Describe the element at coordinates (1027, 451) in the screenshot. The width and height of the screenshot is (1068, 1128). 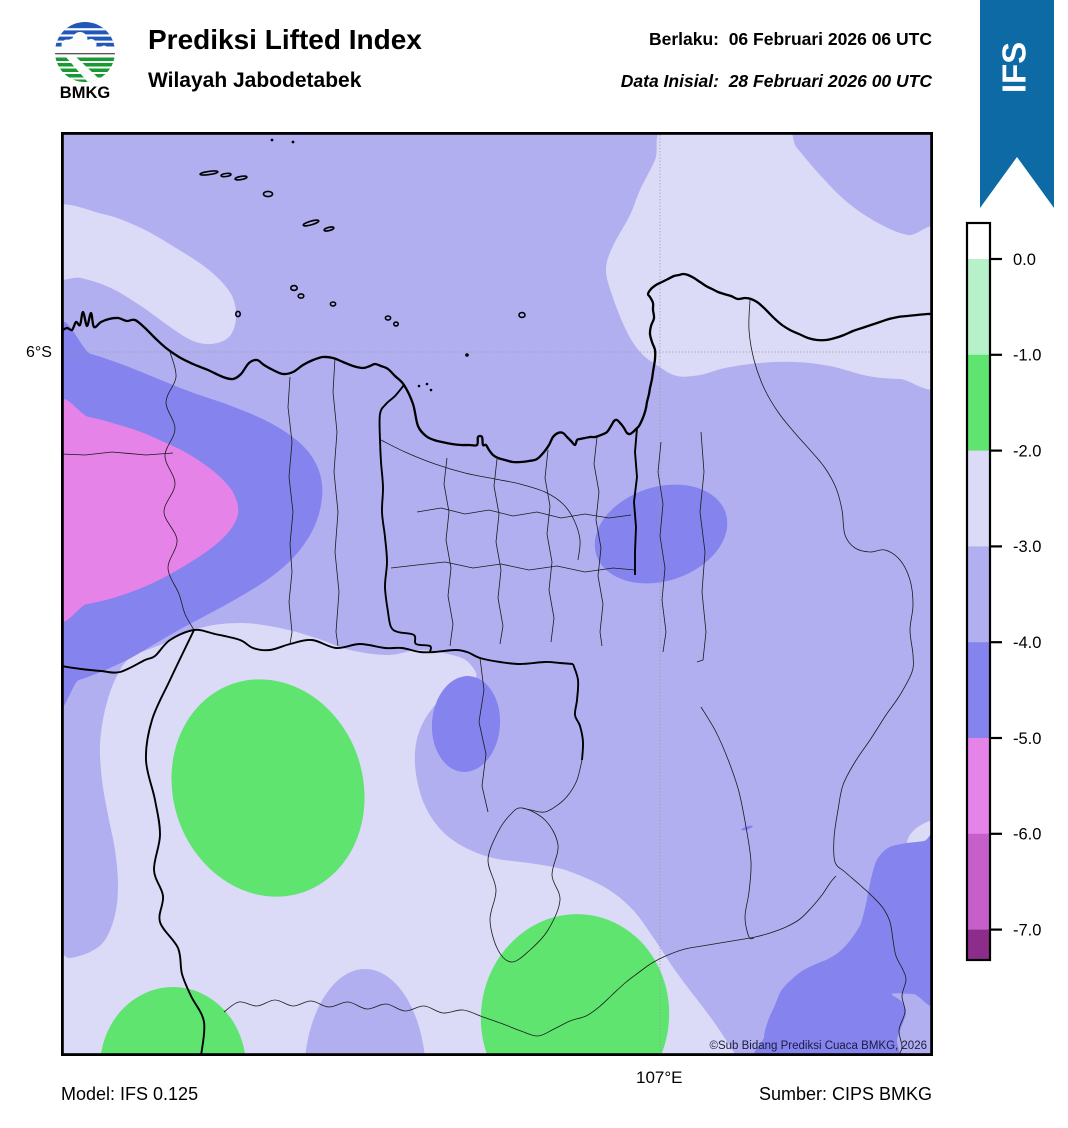
I see `svg-text: -2.0` at that location.